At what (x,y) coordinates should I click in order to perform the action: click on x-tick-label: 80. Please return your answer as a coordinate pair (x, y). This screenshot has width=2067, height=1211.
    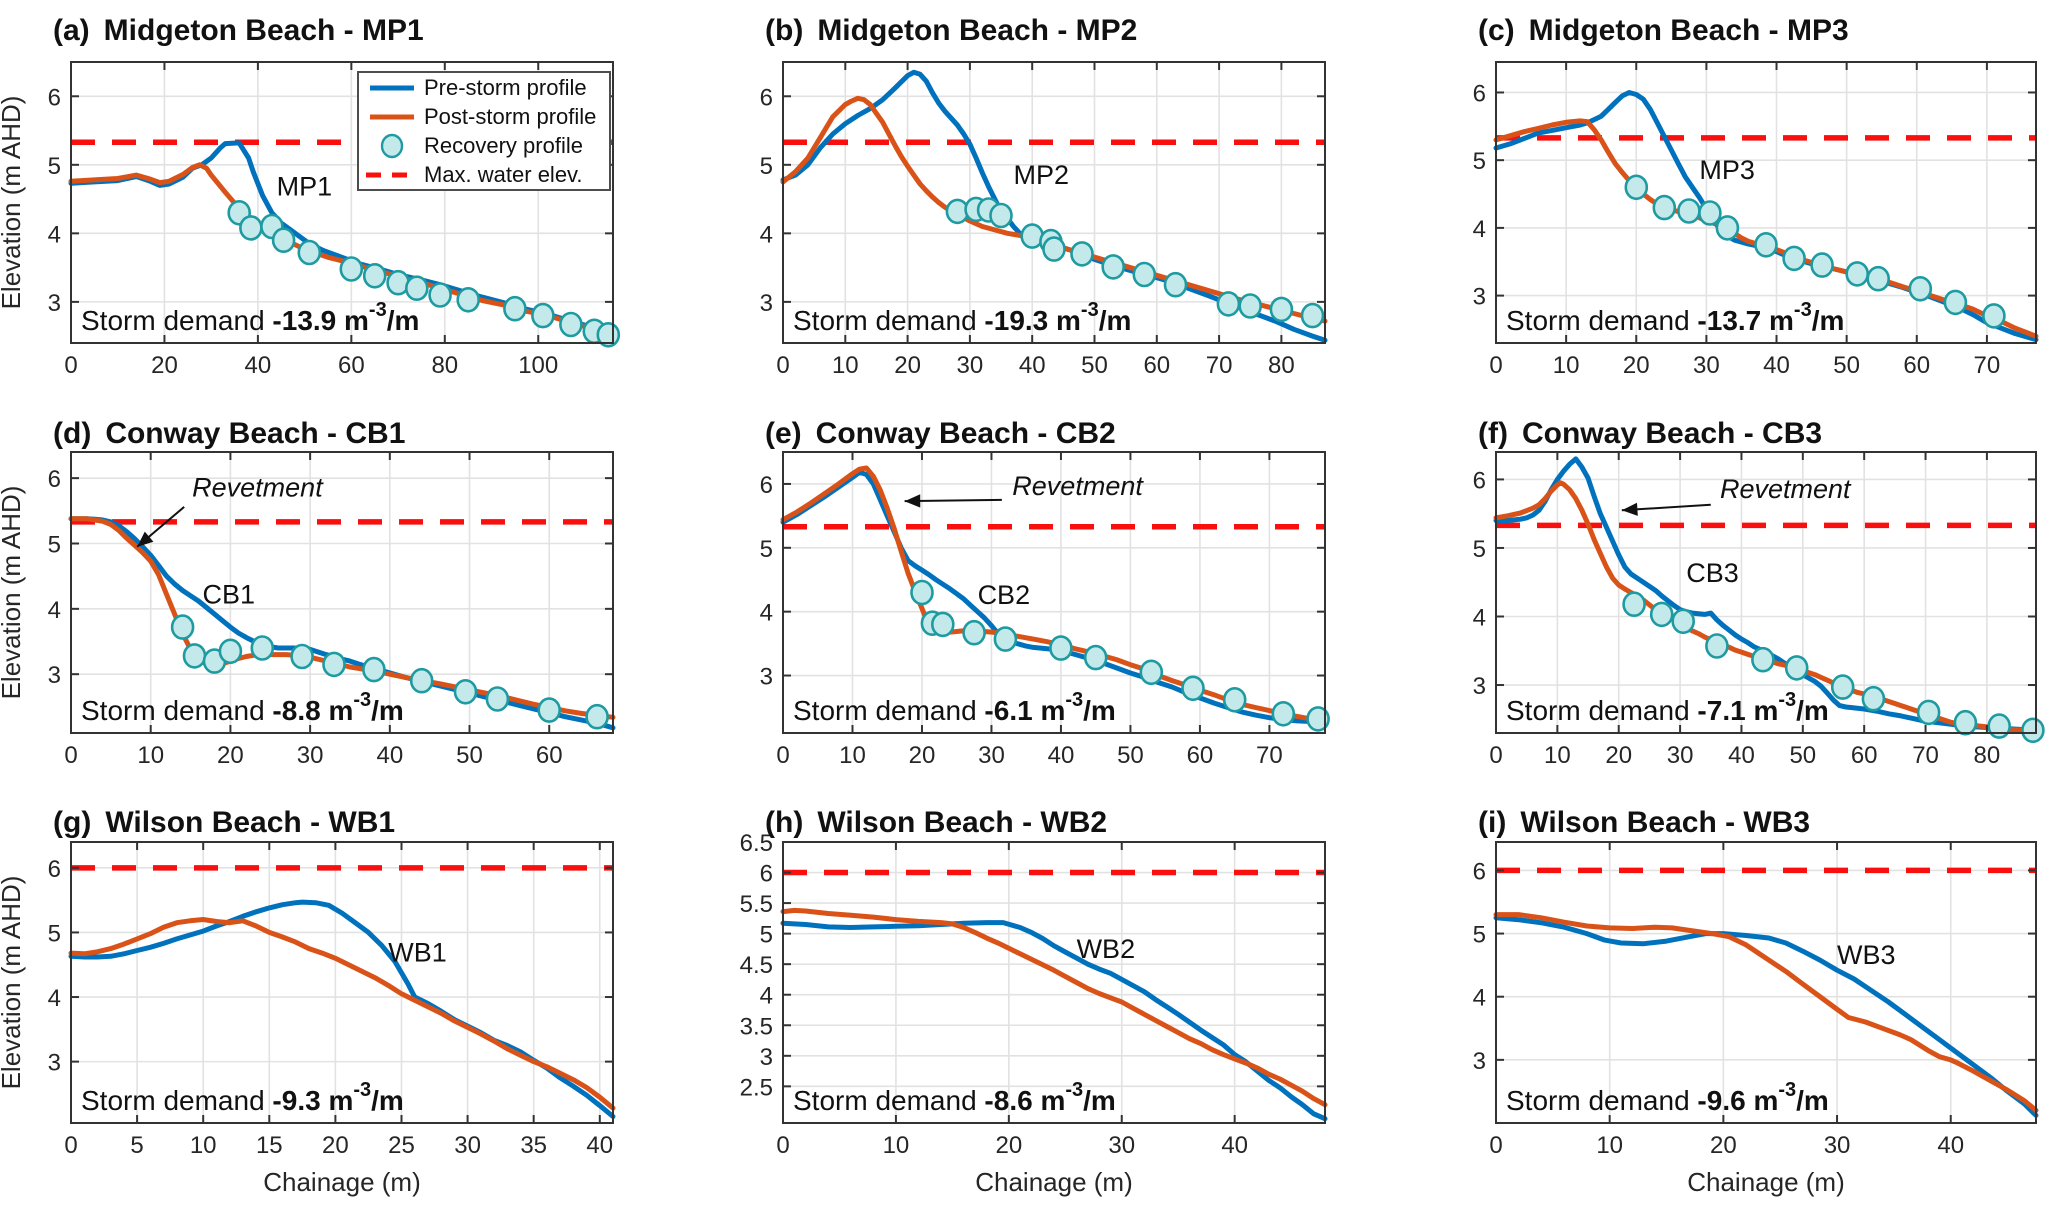
    Looking at the image, I should click on (1987, 755).